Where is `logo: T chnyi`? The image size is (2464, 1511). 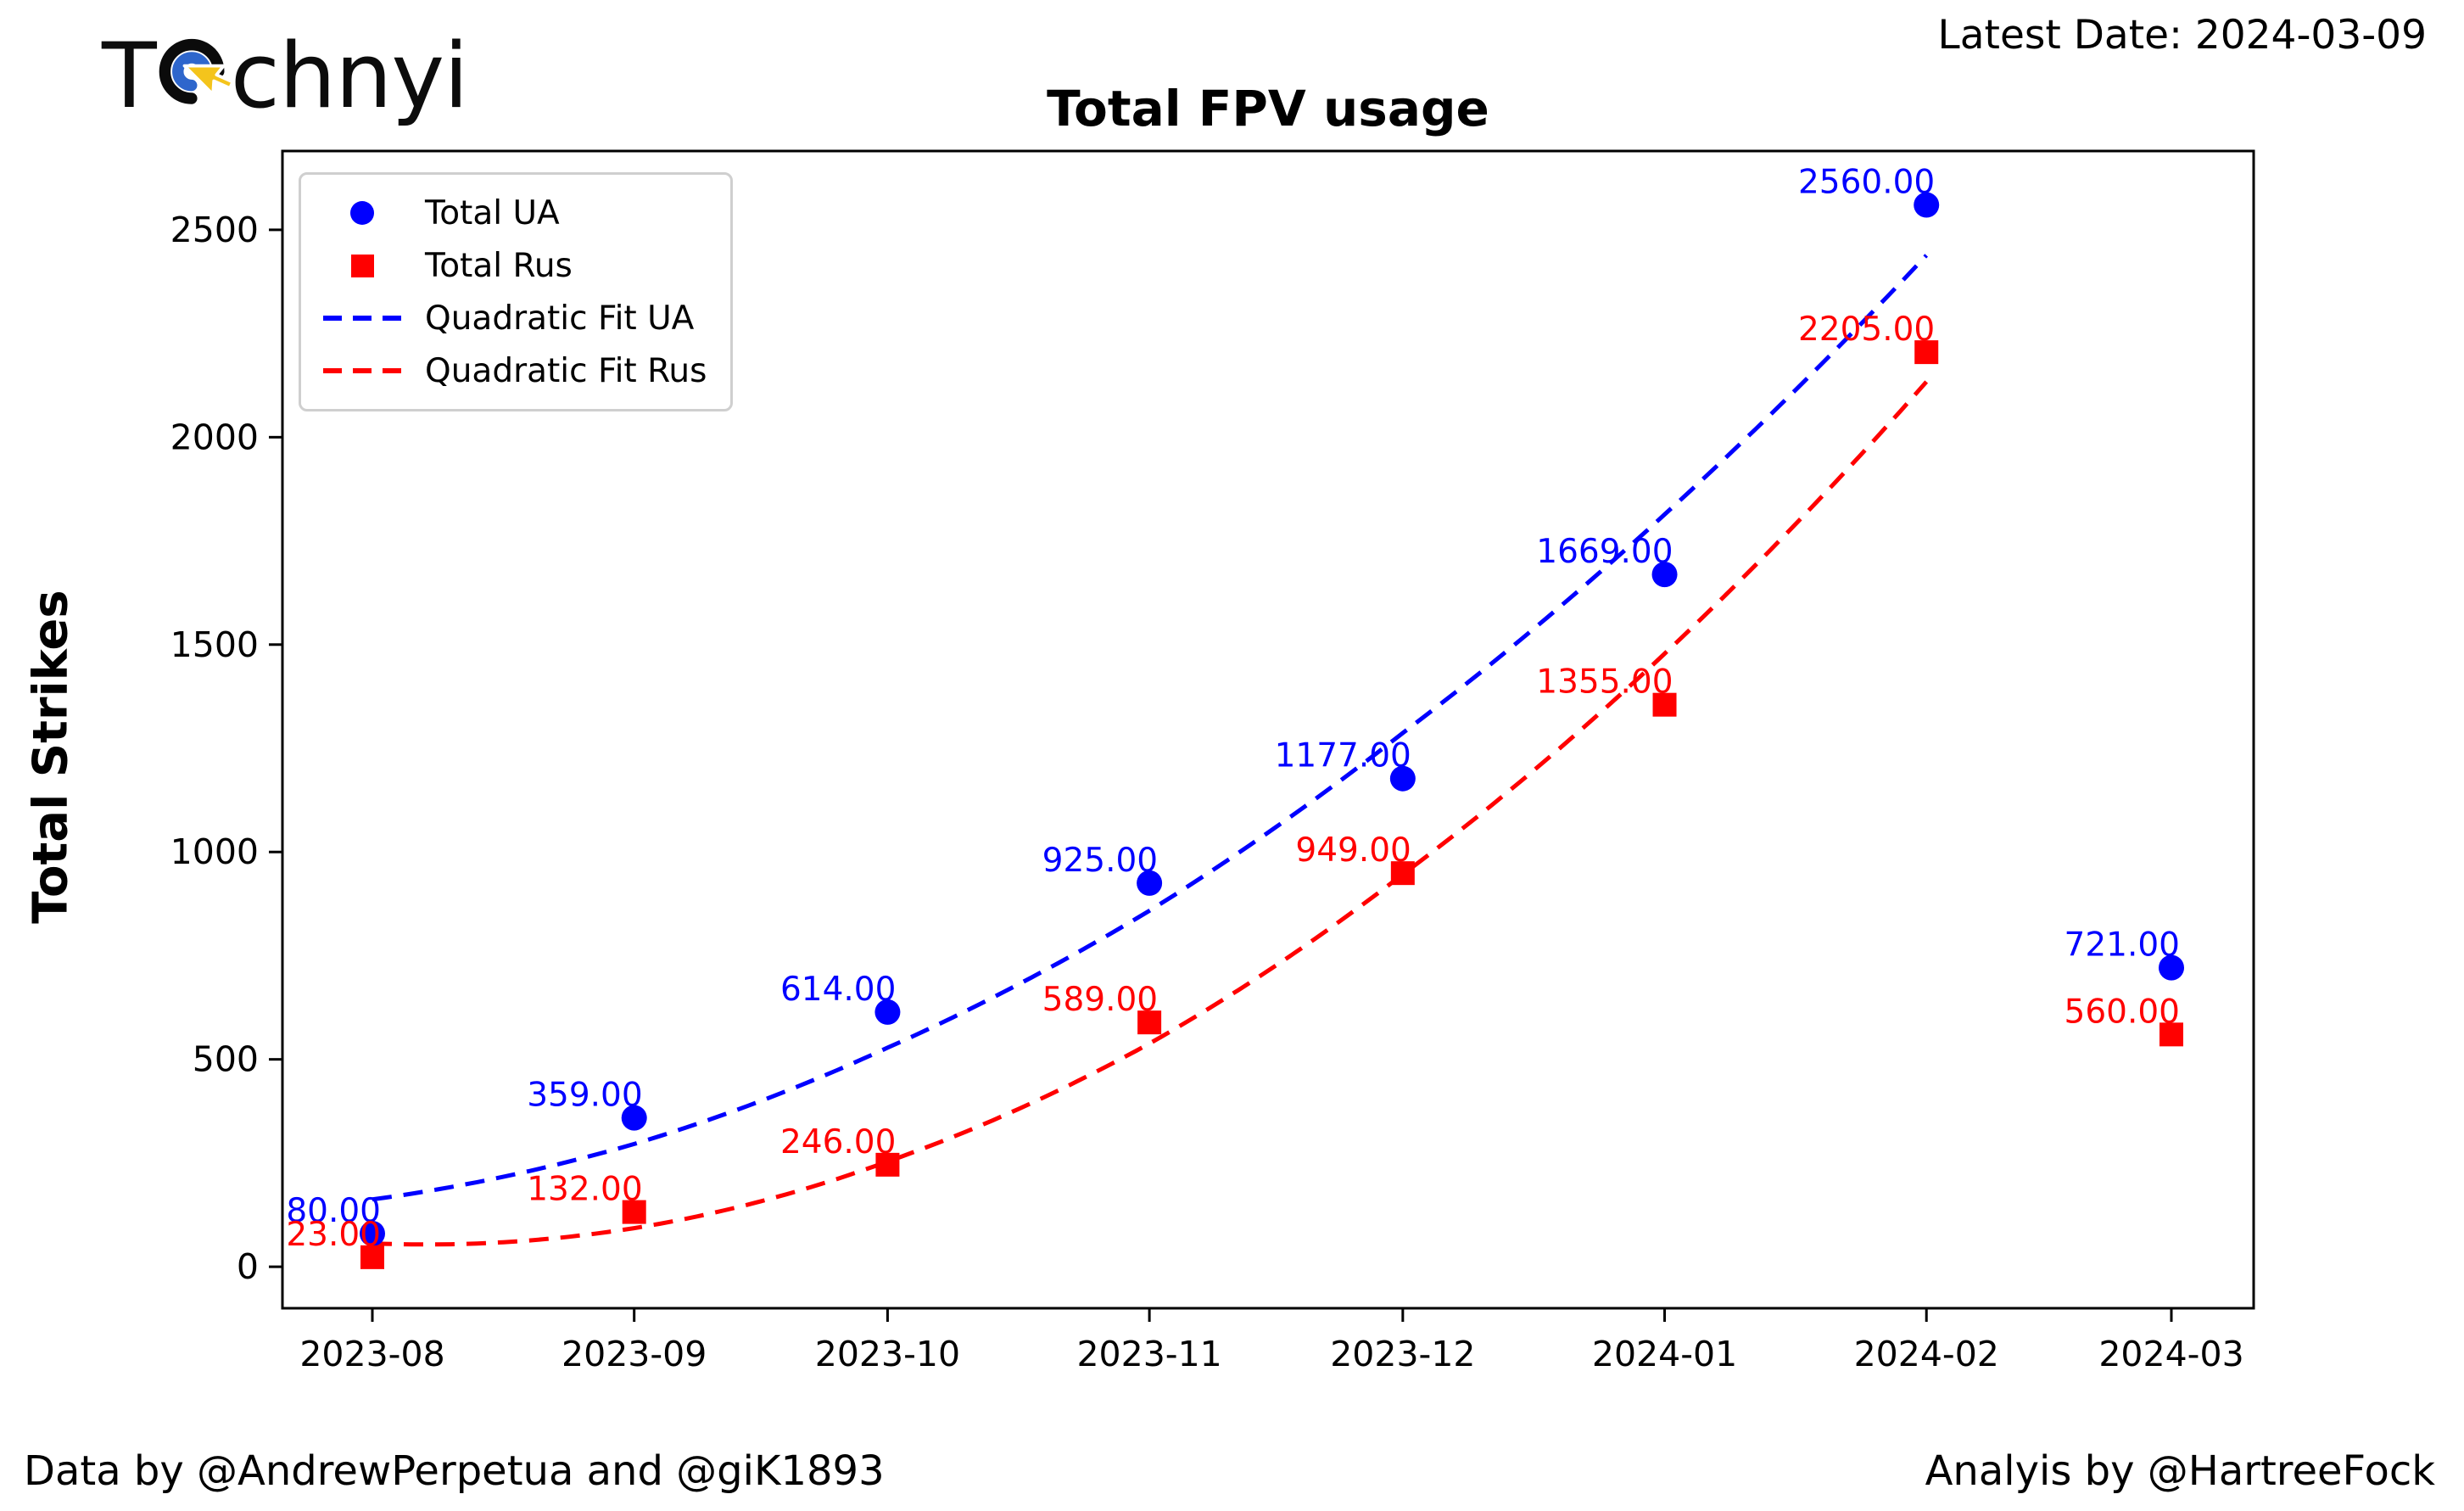 logo: T chnyi is located at coordinates (285, 76).